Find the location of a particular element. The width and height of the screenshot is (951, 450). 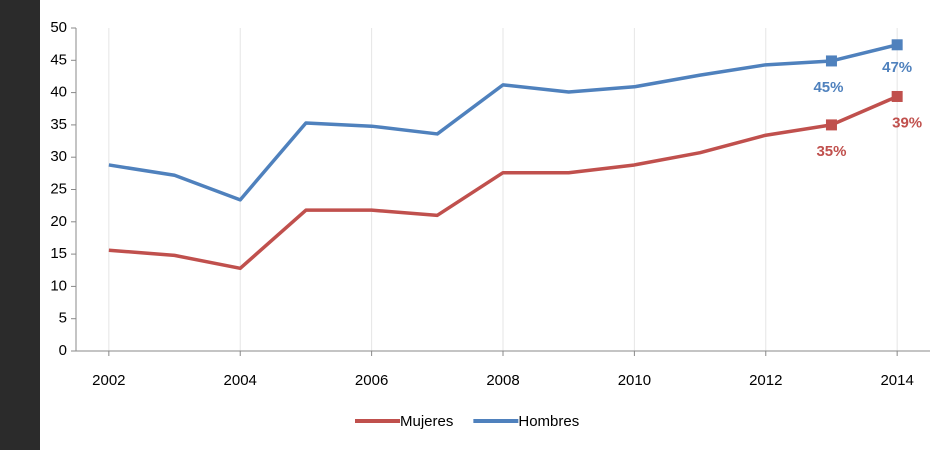

y-tick-label: 20 is located at coordinates (58, 221).